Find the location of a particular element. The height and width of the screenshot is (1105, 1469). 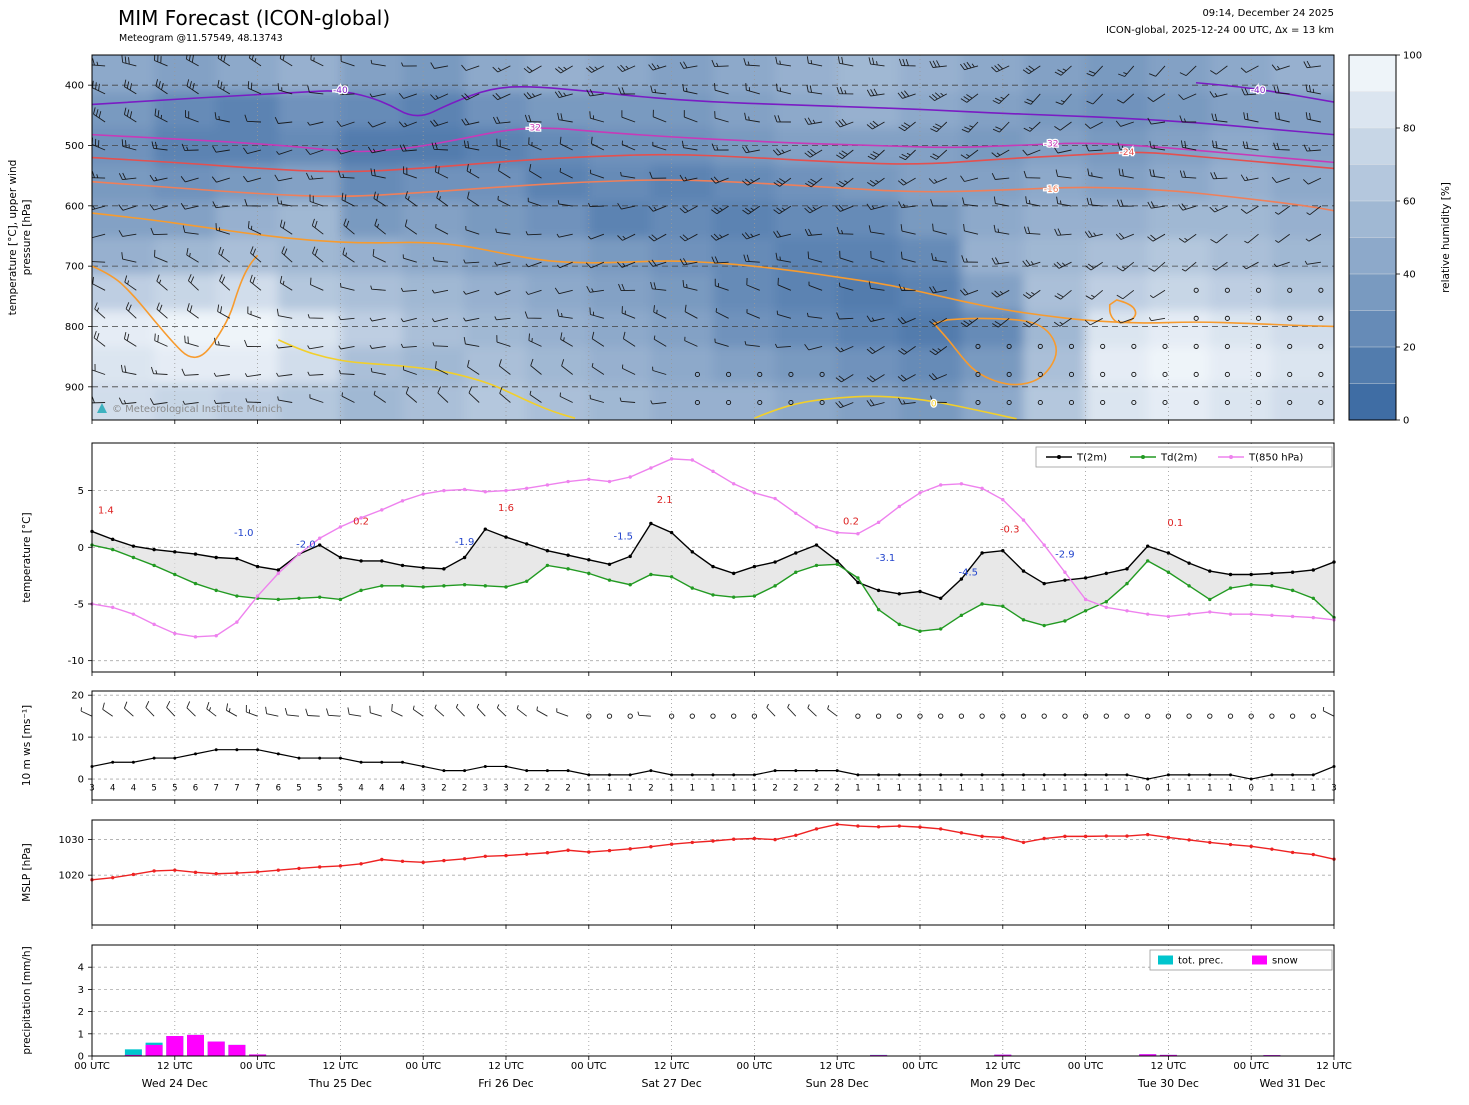

colorbar-segment is located at coordinates (1372, 110).